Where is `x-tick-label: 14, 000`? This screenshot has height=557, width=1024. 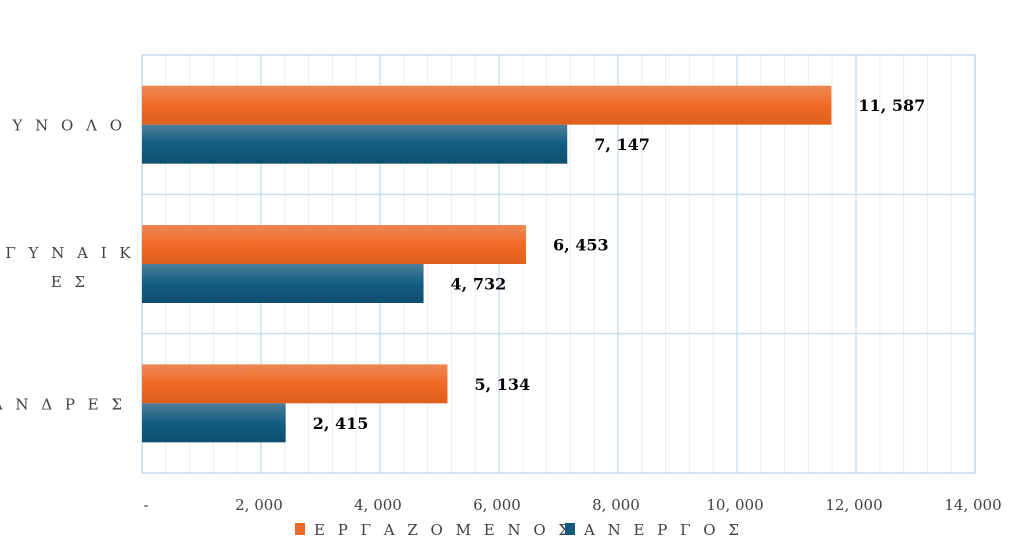 x-tick-label: 14, 000 is located at coordinates (972, 505).